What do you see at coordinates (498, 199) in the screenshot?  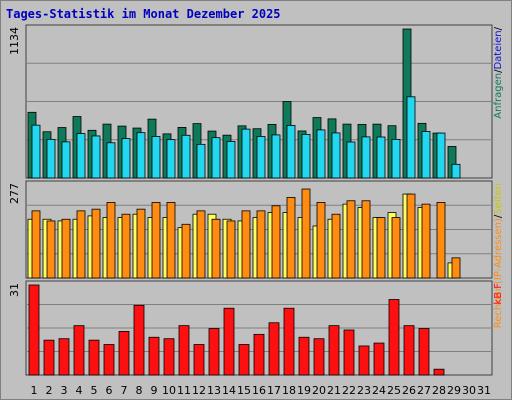 I see `legend-item: Seiten` at bounding box center [498, 199].